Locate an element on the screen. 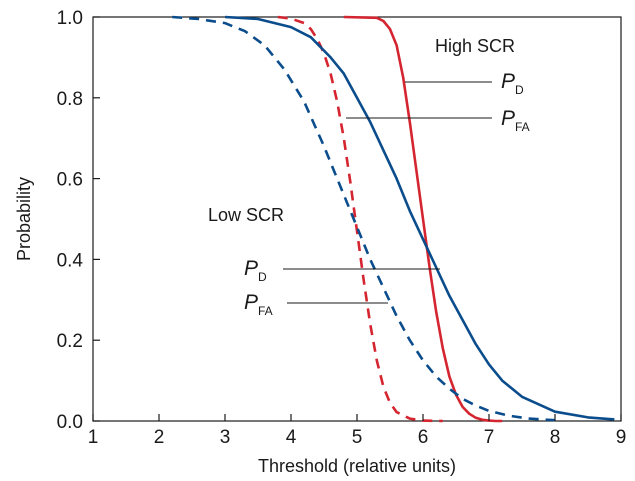 The width and height of the screenshot is (635, 481). y-tick-label: 0.4 is located at coordinates (70, 260).